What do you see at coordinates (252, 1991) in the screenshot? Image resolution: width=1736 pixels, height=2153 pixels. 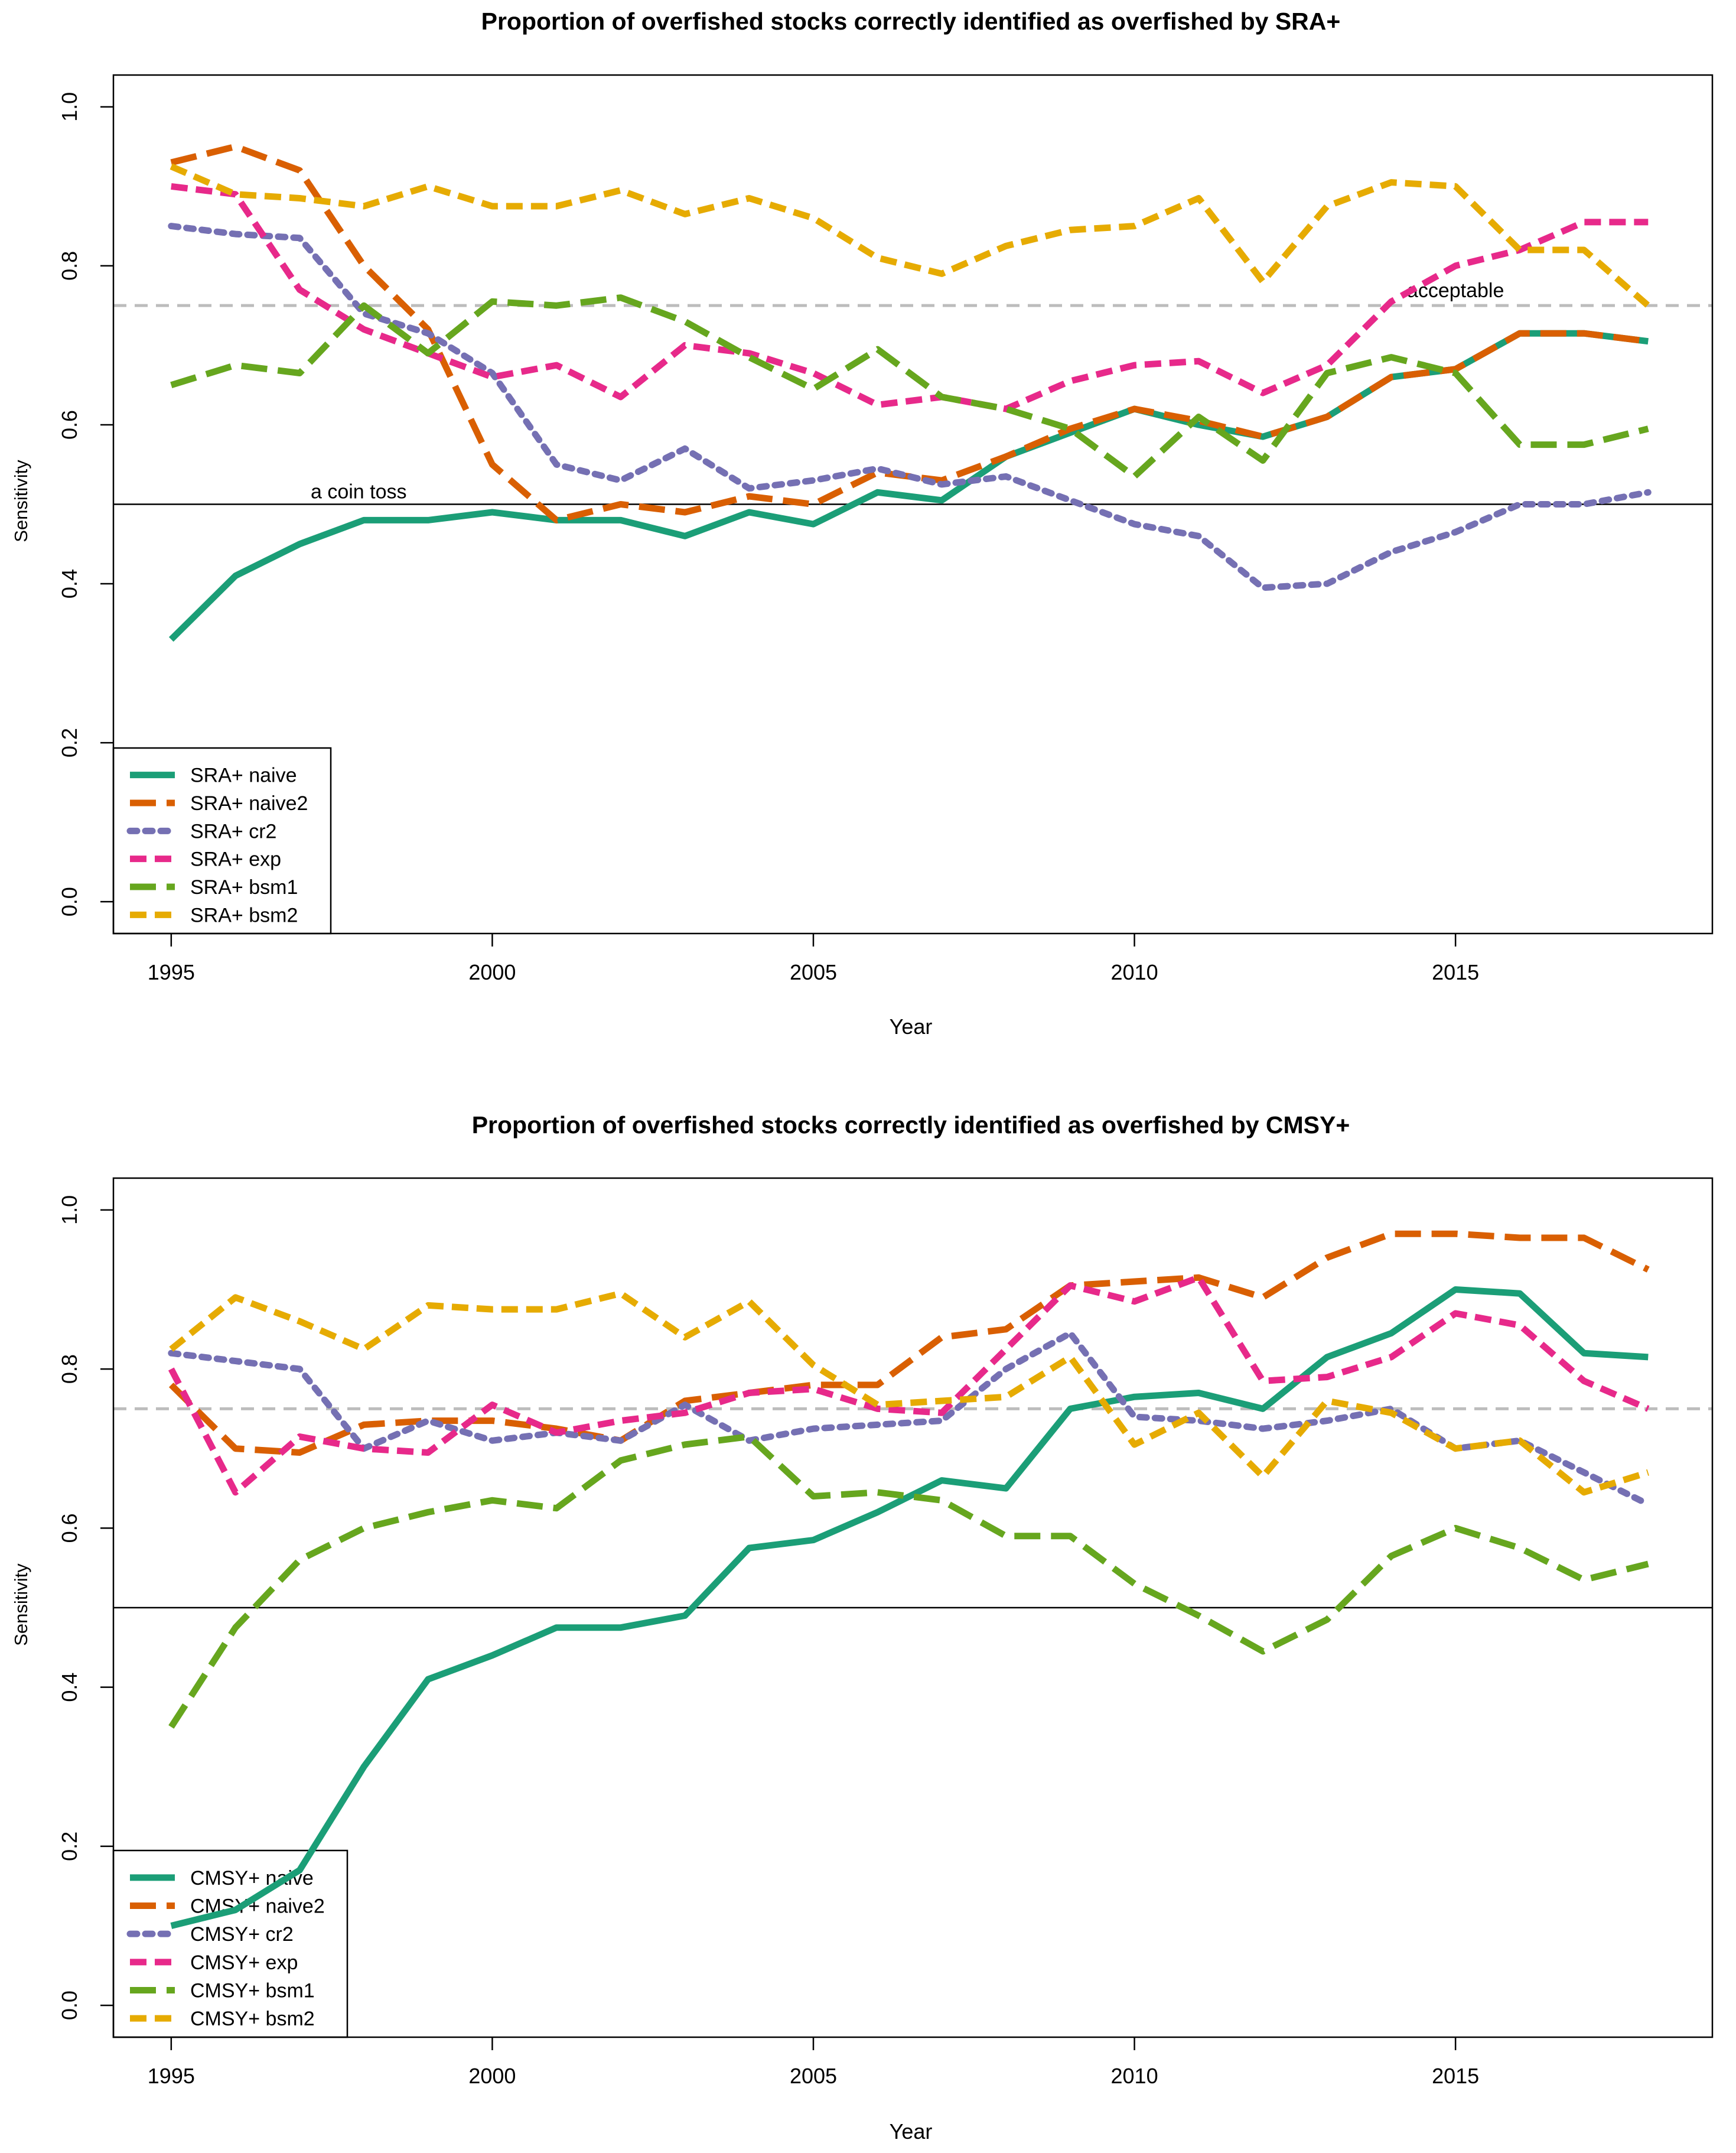 I see `legend-label: CMSY+ bsm1` at bounding box center [252, 1991].